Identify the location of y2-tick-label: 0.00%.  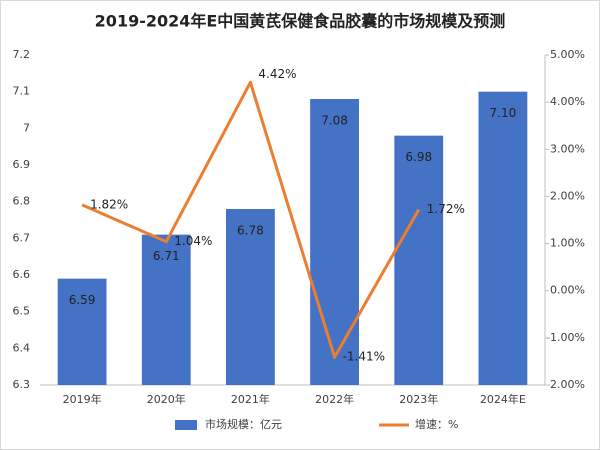
(567, 290).